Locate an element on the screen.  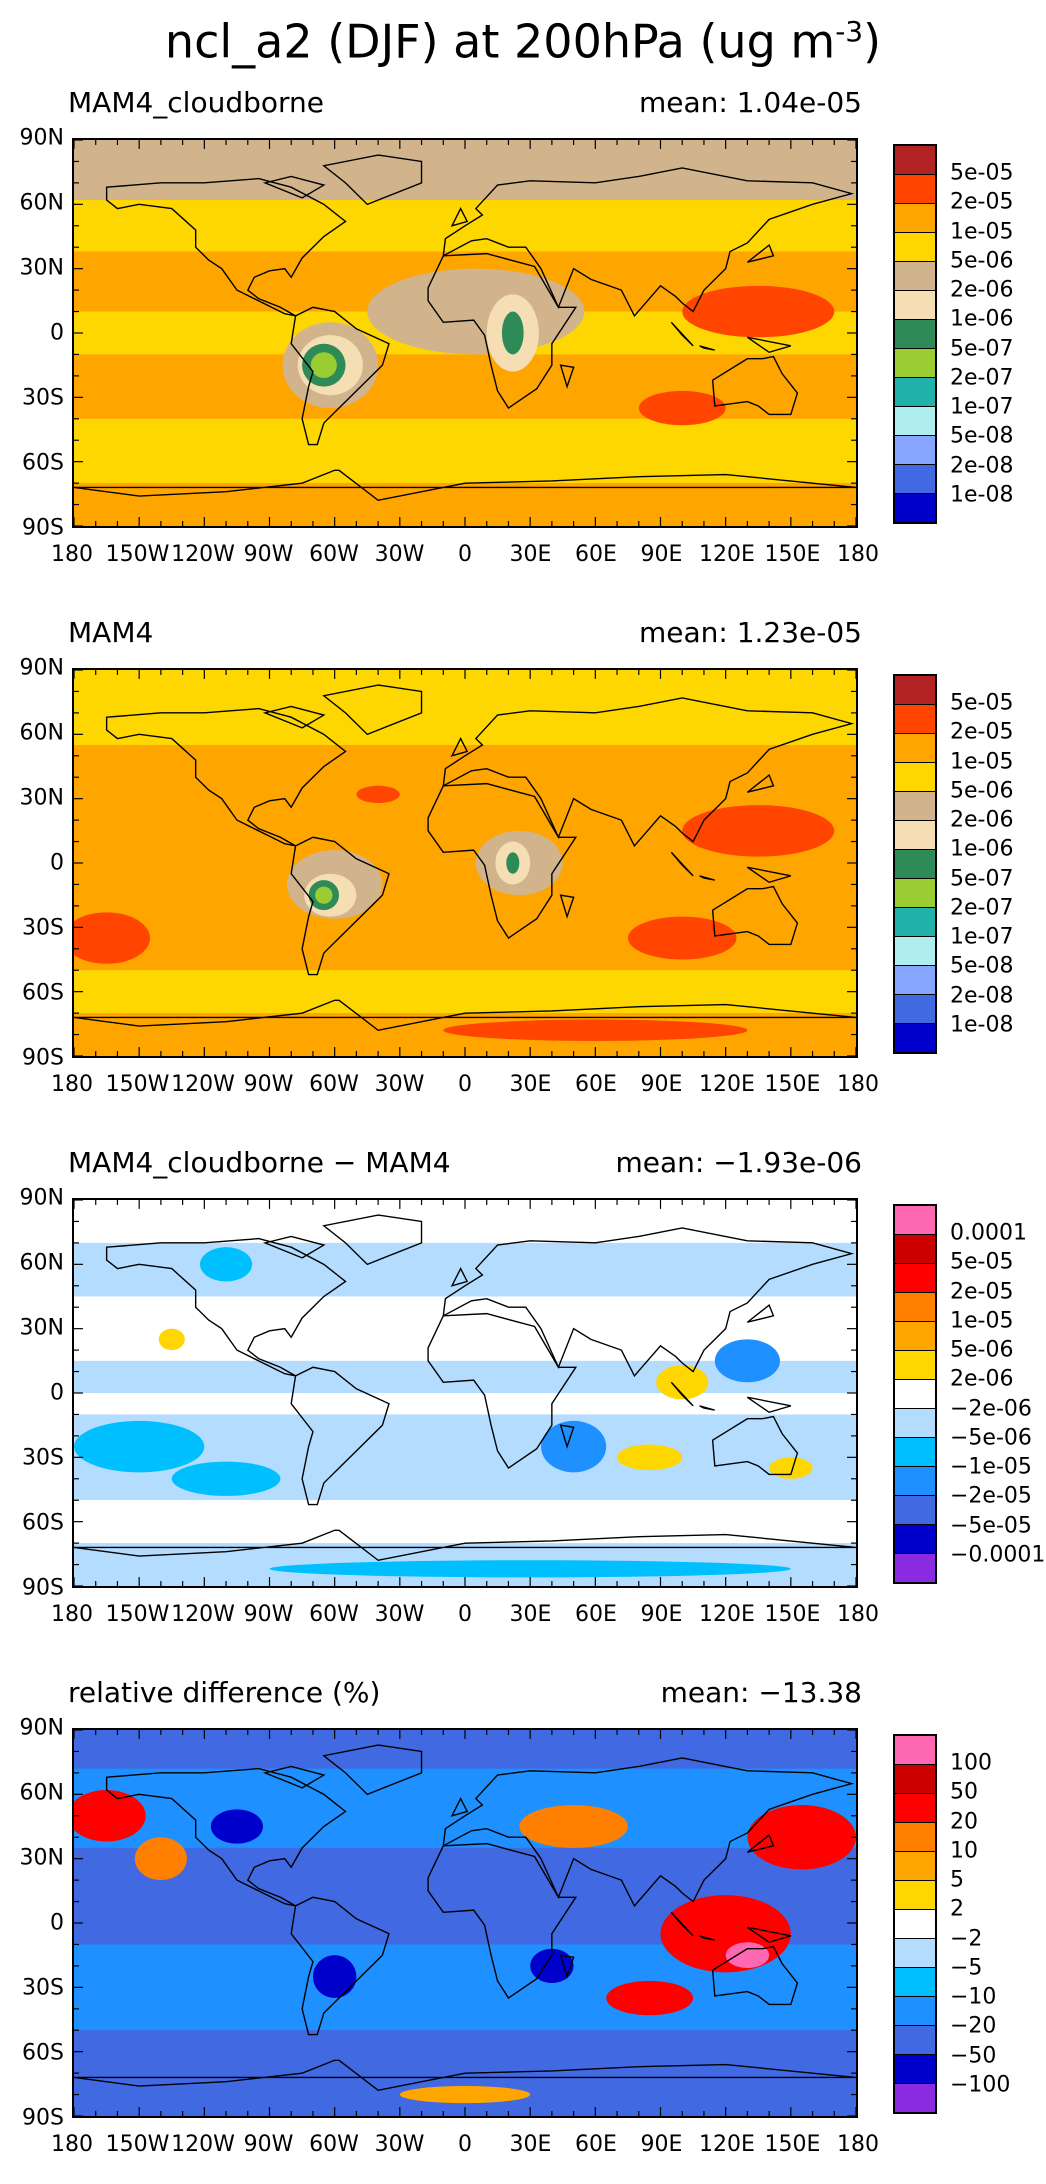
lon-tick-label: 150E is located at coordinates (792, 1614).